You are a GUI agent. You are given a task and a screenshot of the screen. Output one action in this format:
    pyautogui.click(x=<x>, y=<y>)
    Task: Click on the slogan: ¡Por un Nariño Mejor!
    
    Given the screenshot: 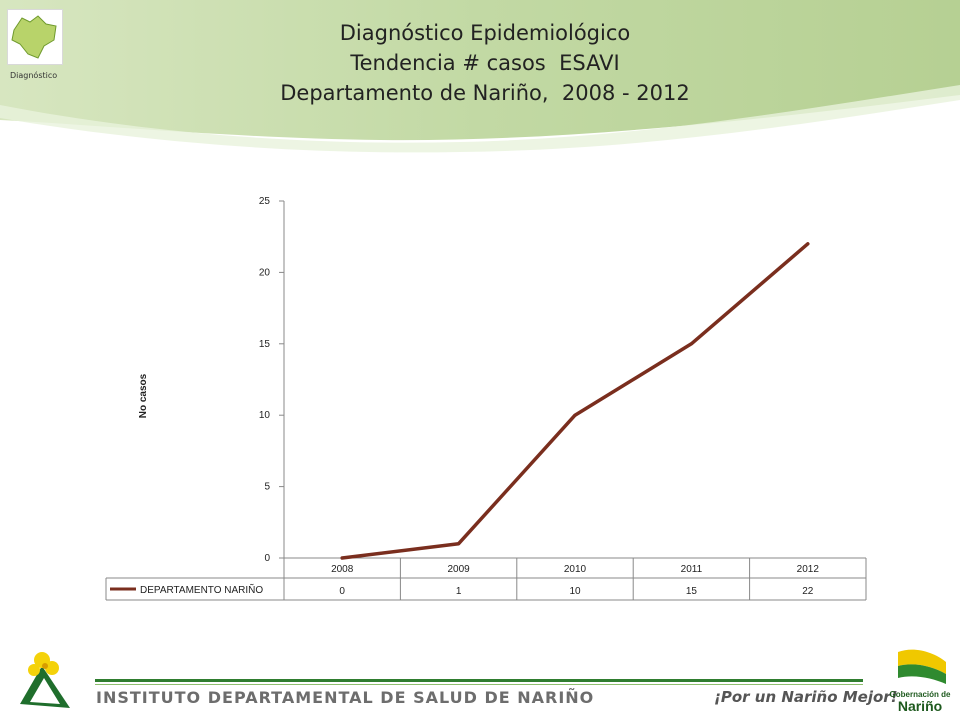 What is the action you would take?
    pyautogui.click(x=806, y=697)
    